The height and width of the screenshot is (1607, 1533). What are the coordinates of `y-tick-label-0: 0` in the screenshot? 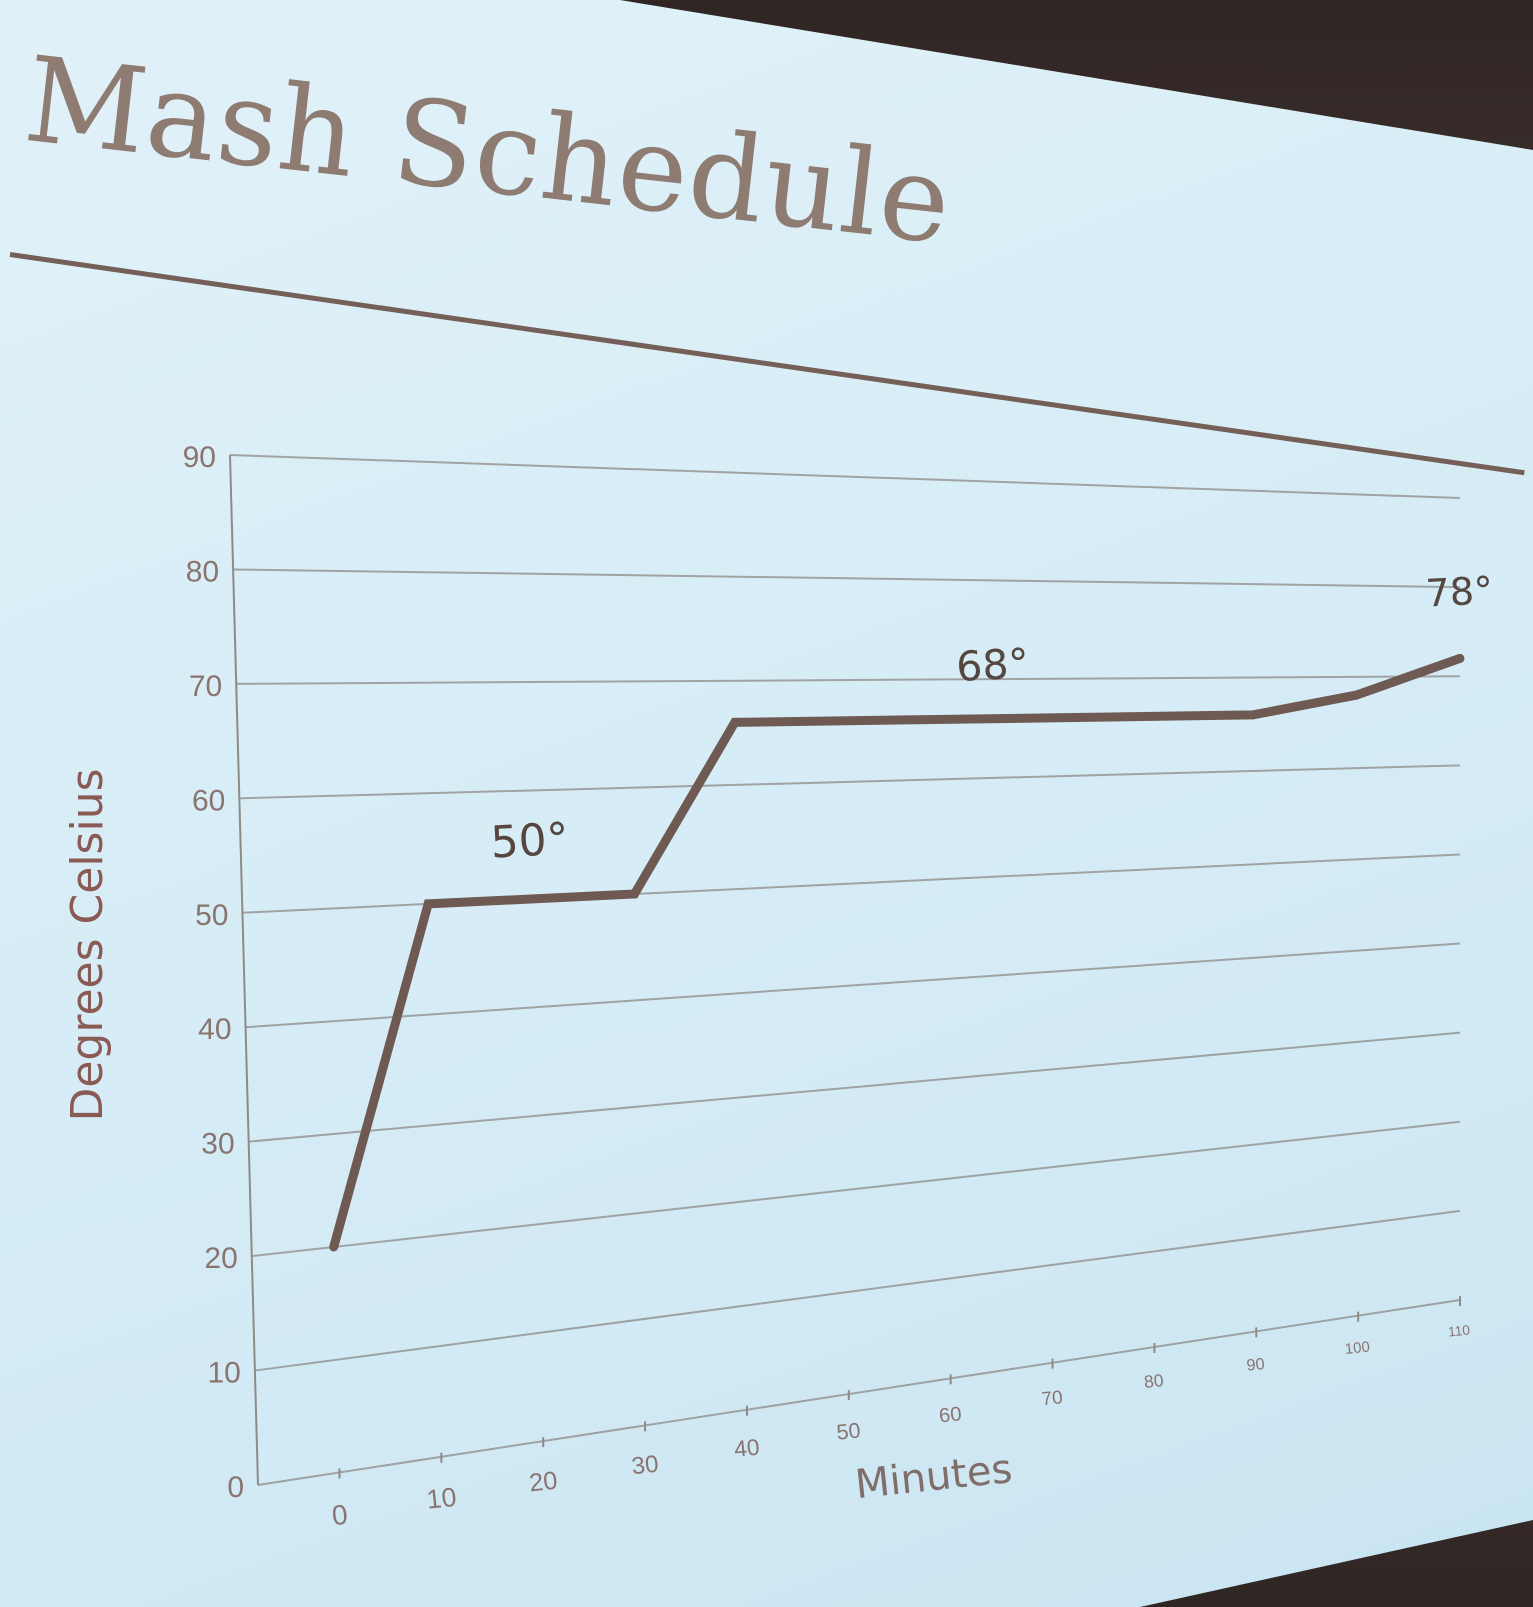 It's located at (235, 1487).